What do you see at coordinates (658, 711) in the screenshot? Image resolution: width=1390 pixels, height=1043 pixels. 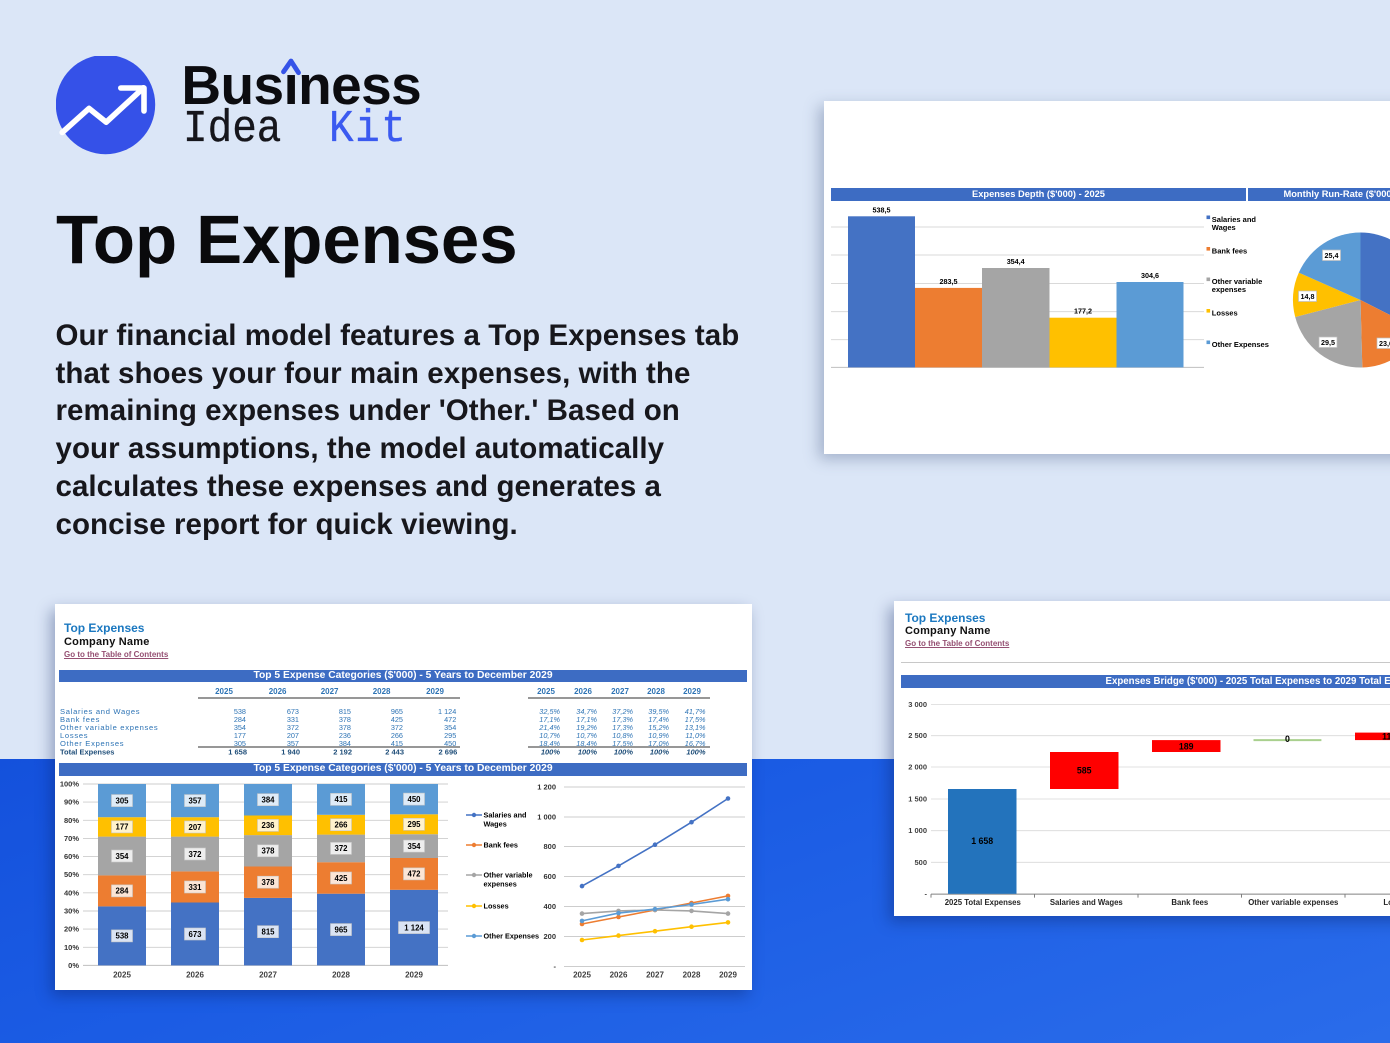 I see `svg-text: 39,5%` at bounding box center [658, 711].